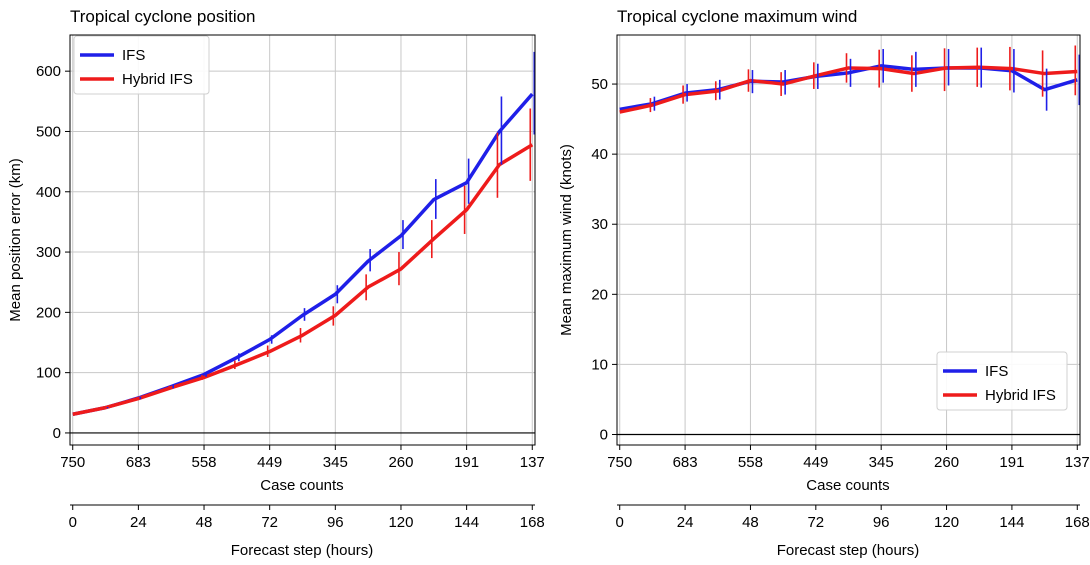 The image size is (1090, 565). I want to click on y-tick-label: 300, so click(48, 252).